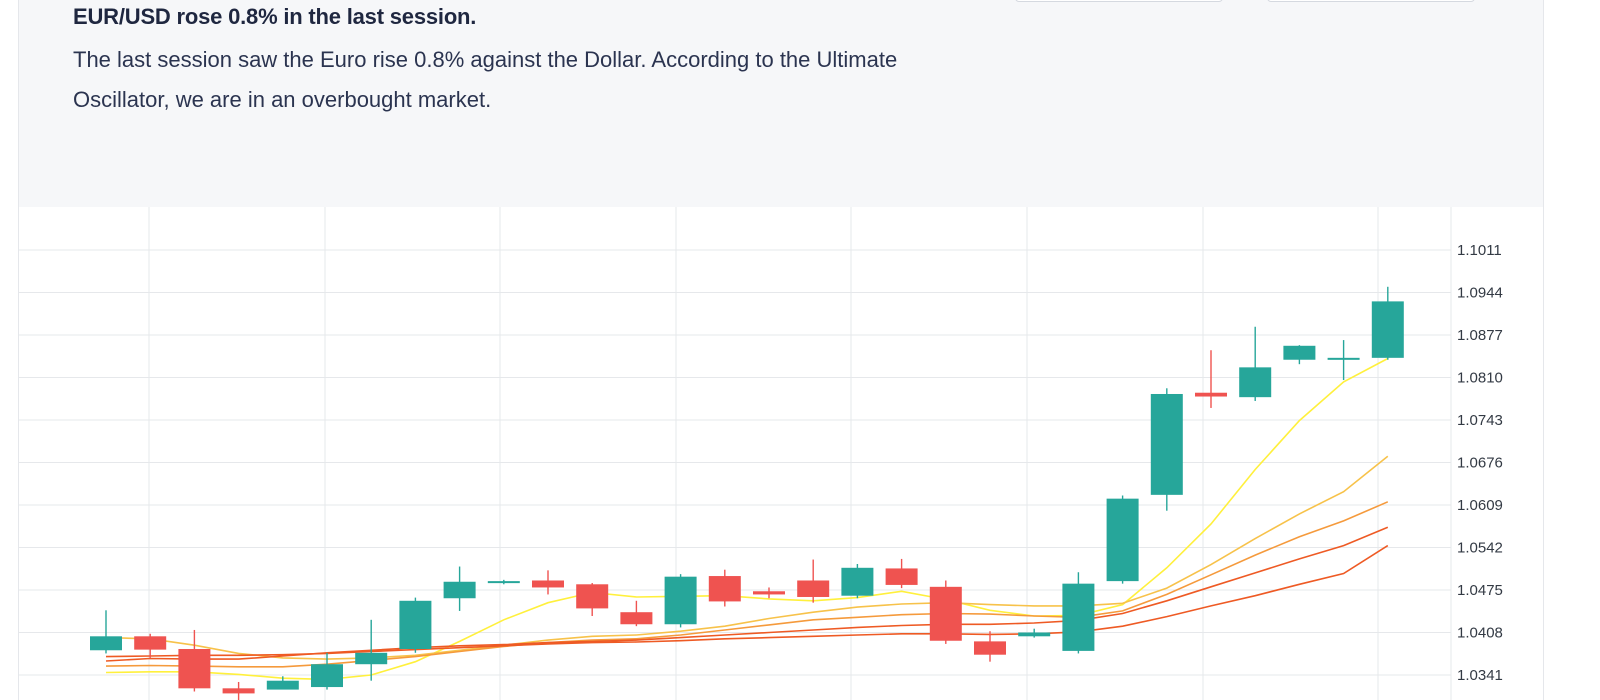 This screenshot has width=1600, height=700. What do you see at coordinates (1371, 1) in the screenshot?
I see `chart-type-button` at bounding box center [1371, 1].